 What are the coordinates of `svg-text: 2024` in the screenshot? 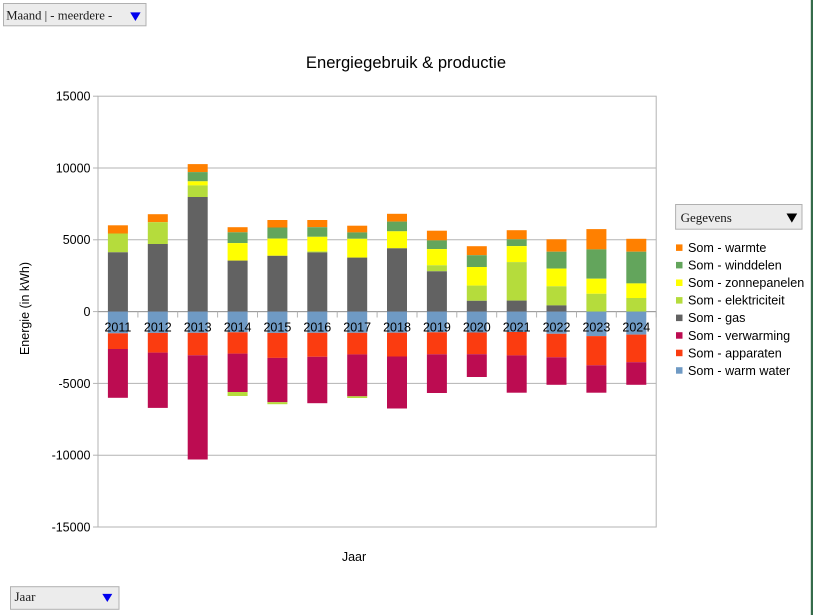 It's located at (636, 327).